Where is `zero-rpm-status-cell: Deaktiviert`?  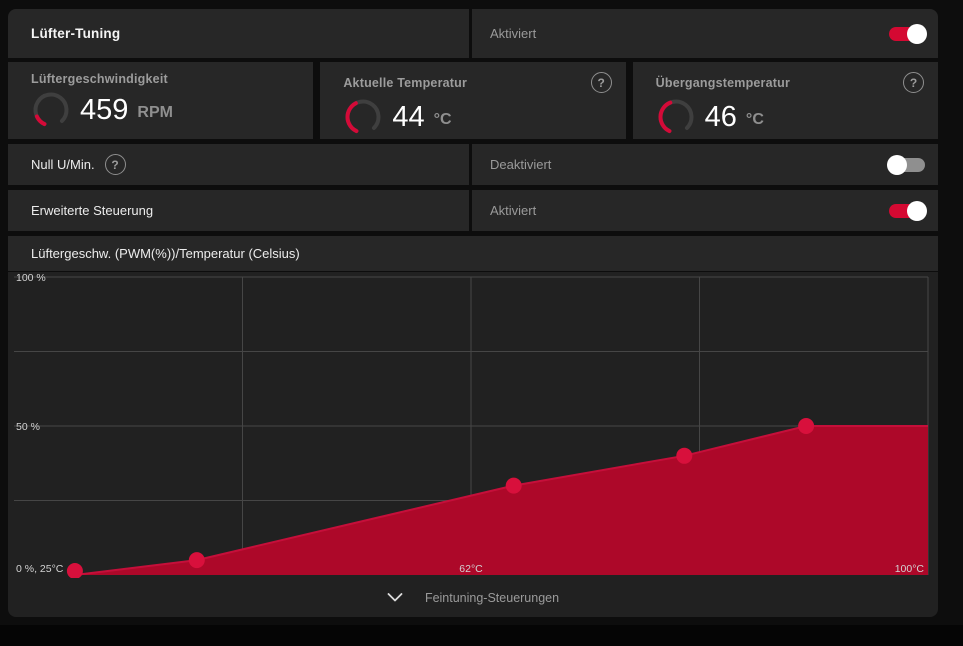 zero-rpm-status-cell: Deaktiviert is located at coordinates (705, 164).